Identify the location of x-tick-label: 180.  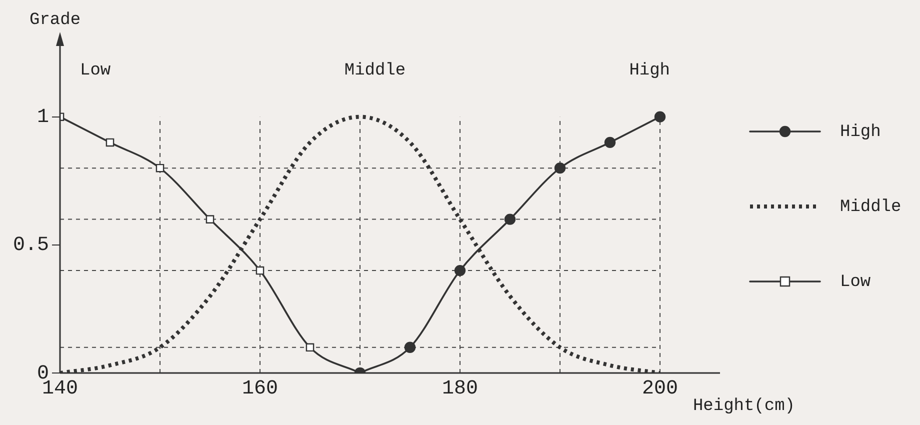
(460, 388).